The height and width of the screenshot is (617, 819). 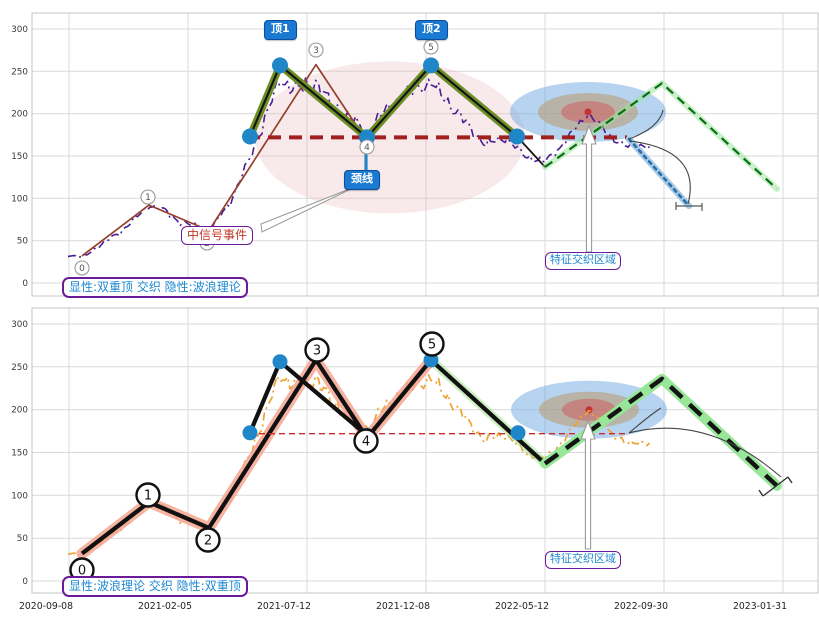 I want to click on trend-end-bracket, so click(x=775, y=486).